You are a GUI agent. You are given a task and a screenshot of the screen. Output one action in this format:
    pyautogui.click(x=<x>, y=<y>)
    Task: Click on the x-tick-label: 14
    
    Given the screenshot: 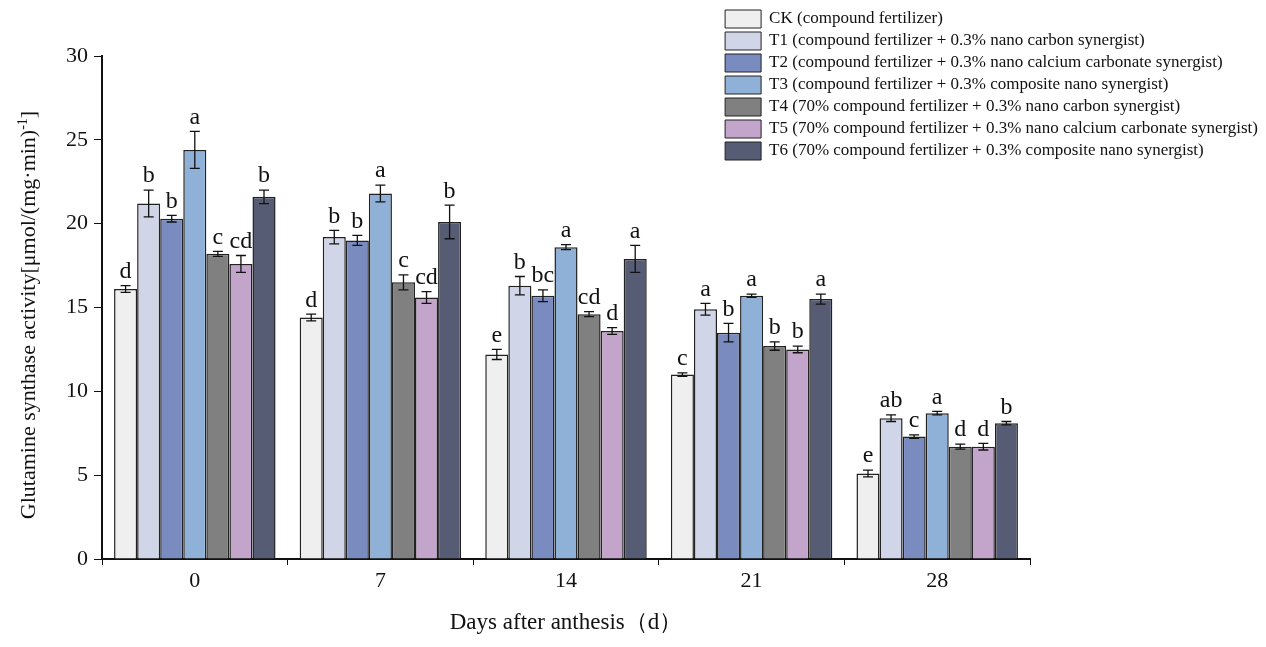 What is the action you would take?
    pyautogui.click(x=566, y=579)
    